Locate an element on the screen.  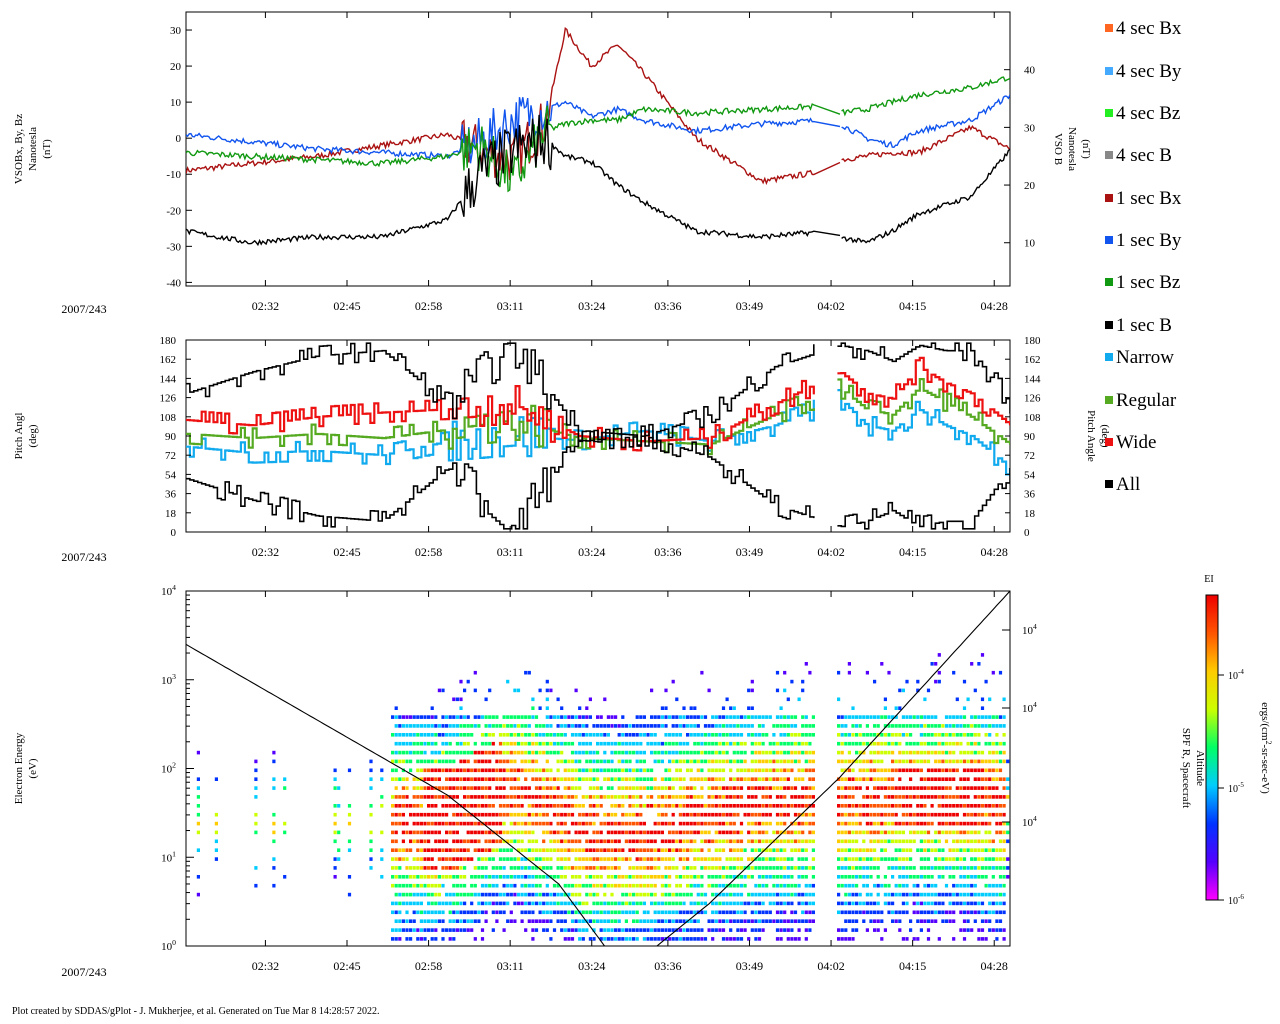
legend-label: 4 sec By is located at coordinates (1149, 71).